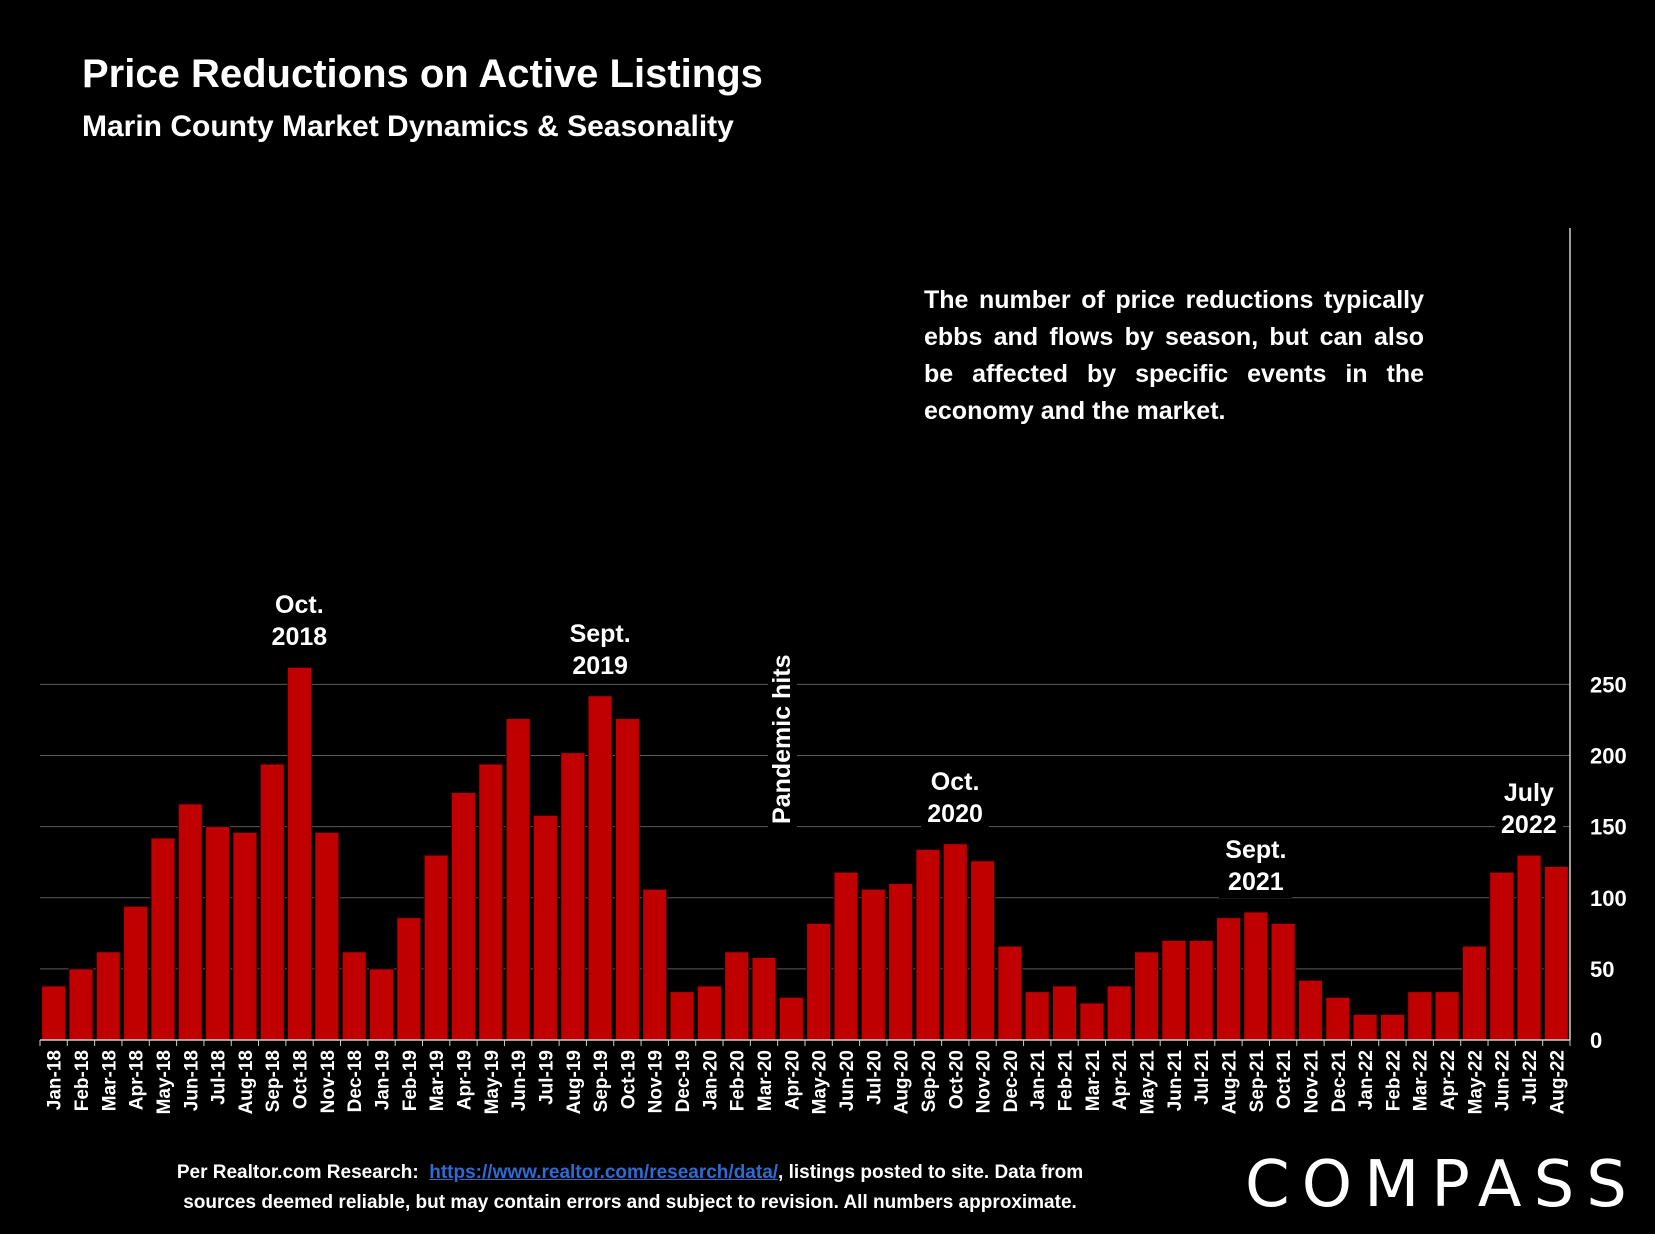 Image resolution: width=1655 pixels, height=1234 pixels. What do you see at coordinates (1148, 1082) in the screenshot?
I see `x-tick-label: May-21` at bounding box center [1148, 1082].